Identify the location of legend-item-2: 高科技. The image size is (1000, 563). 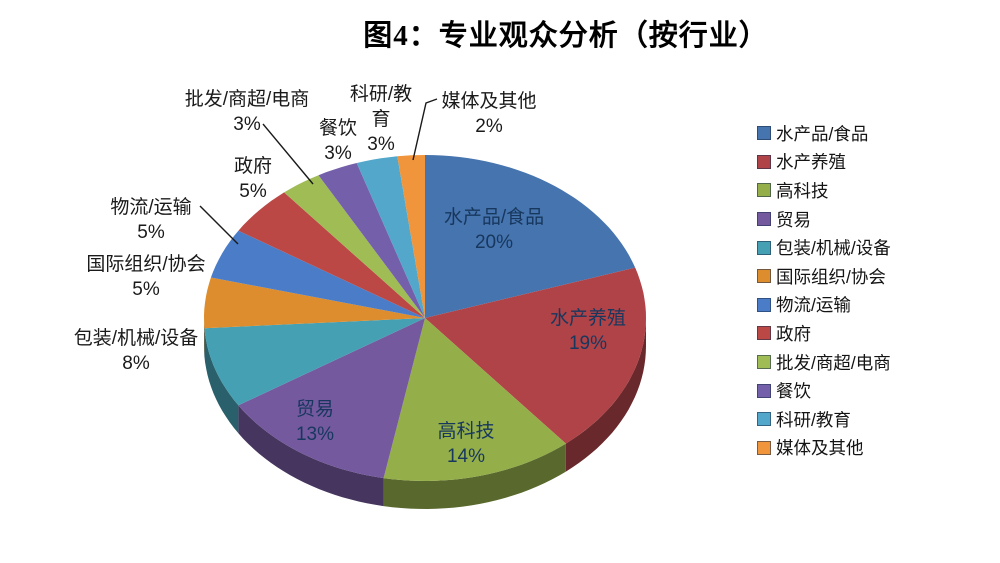
(824, 190).